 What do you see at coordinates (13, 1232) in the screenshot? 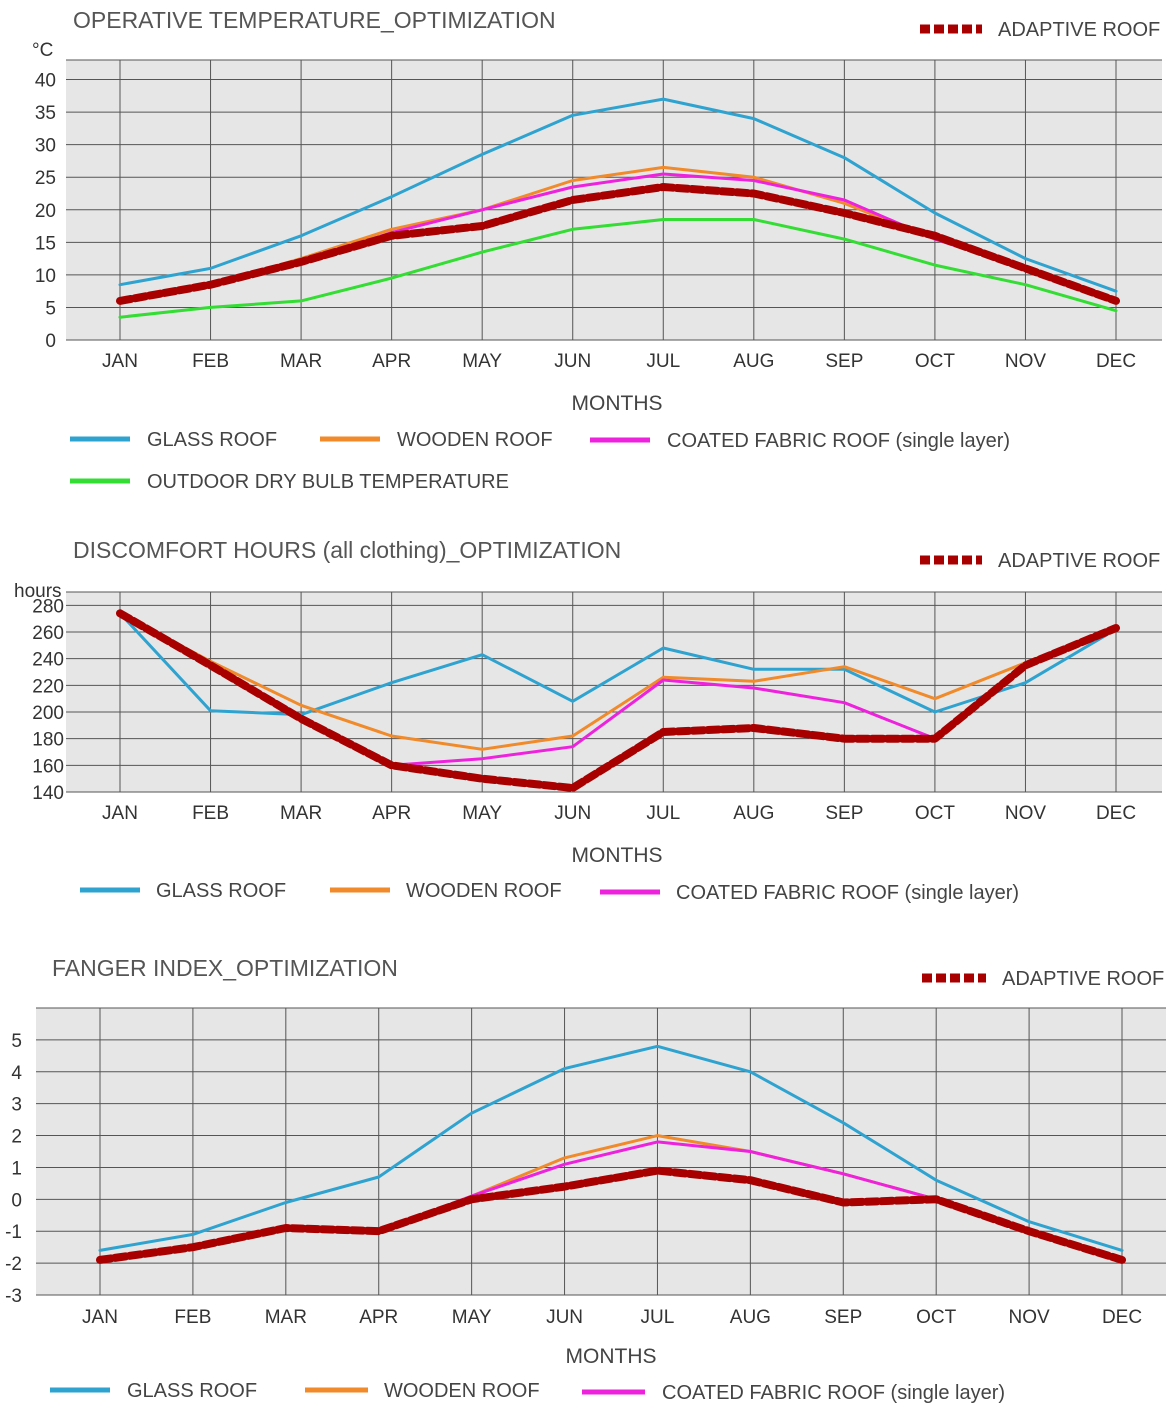
I see `y-tick-label: -1` at bounding box center [13, 1232].